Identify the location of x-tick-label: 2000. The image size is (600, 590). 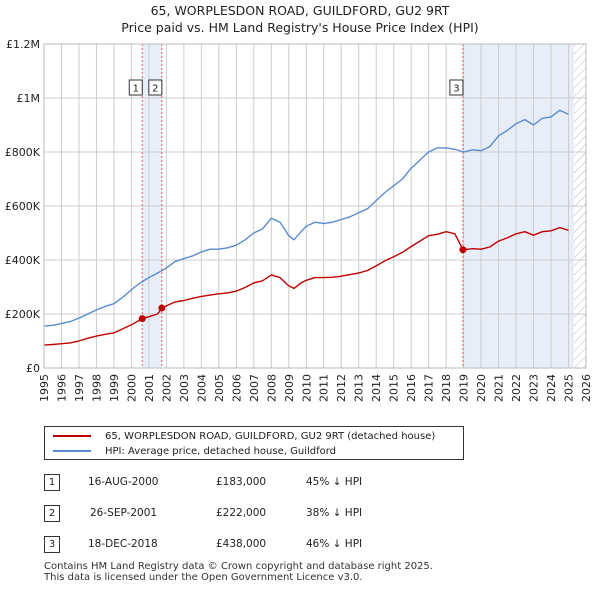
(131, 388).